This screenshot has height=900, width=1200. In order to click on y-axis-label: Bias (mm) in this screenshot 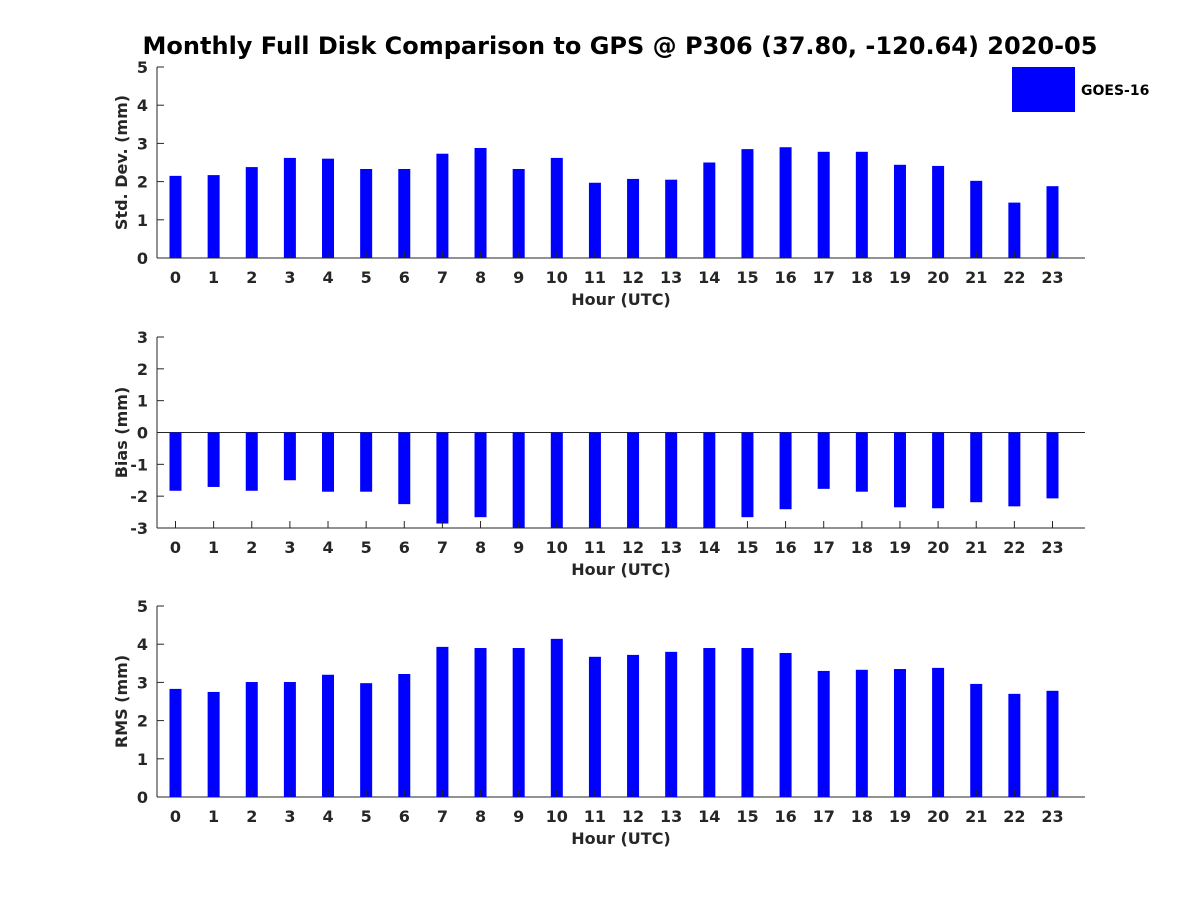, I will do `click(121, 433)`.